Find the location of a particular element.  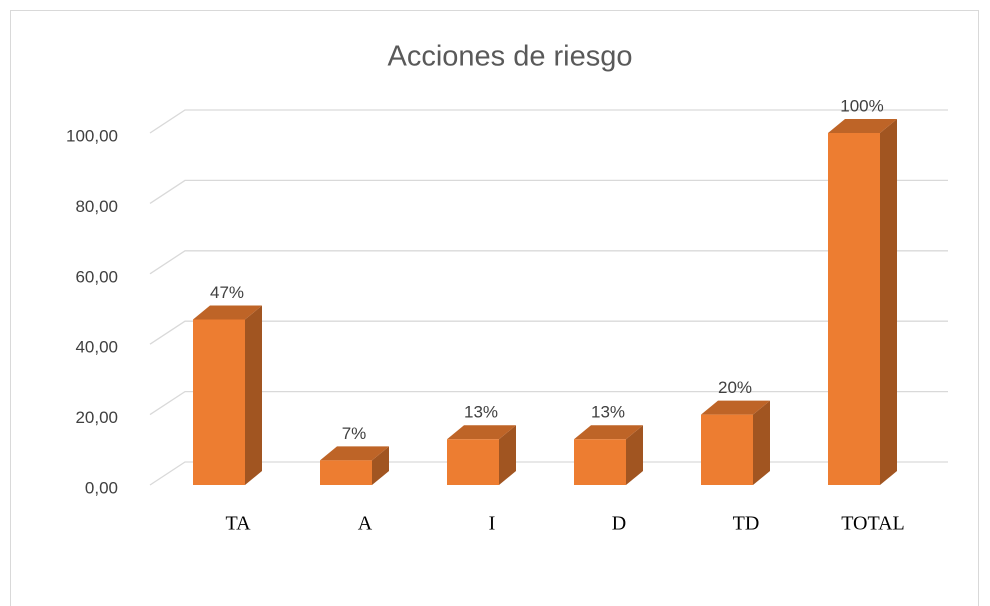

y-tick-label: 100,00 is located at coordinates (92, 135).